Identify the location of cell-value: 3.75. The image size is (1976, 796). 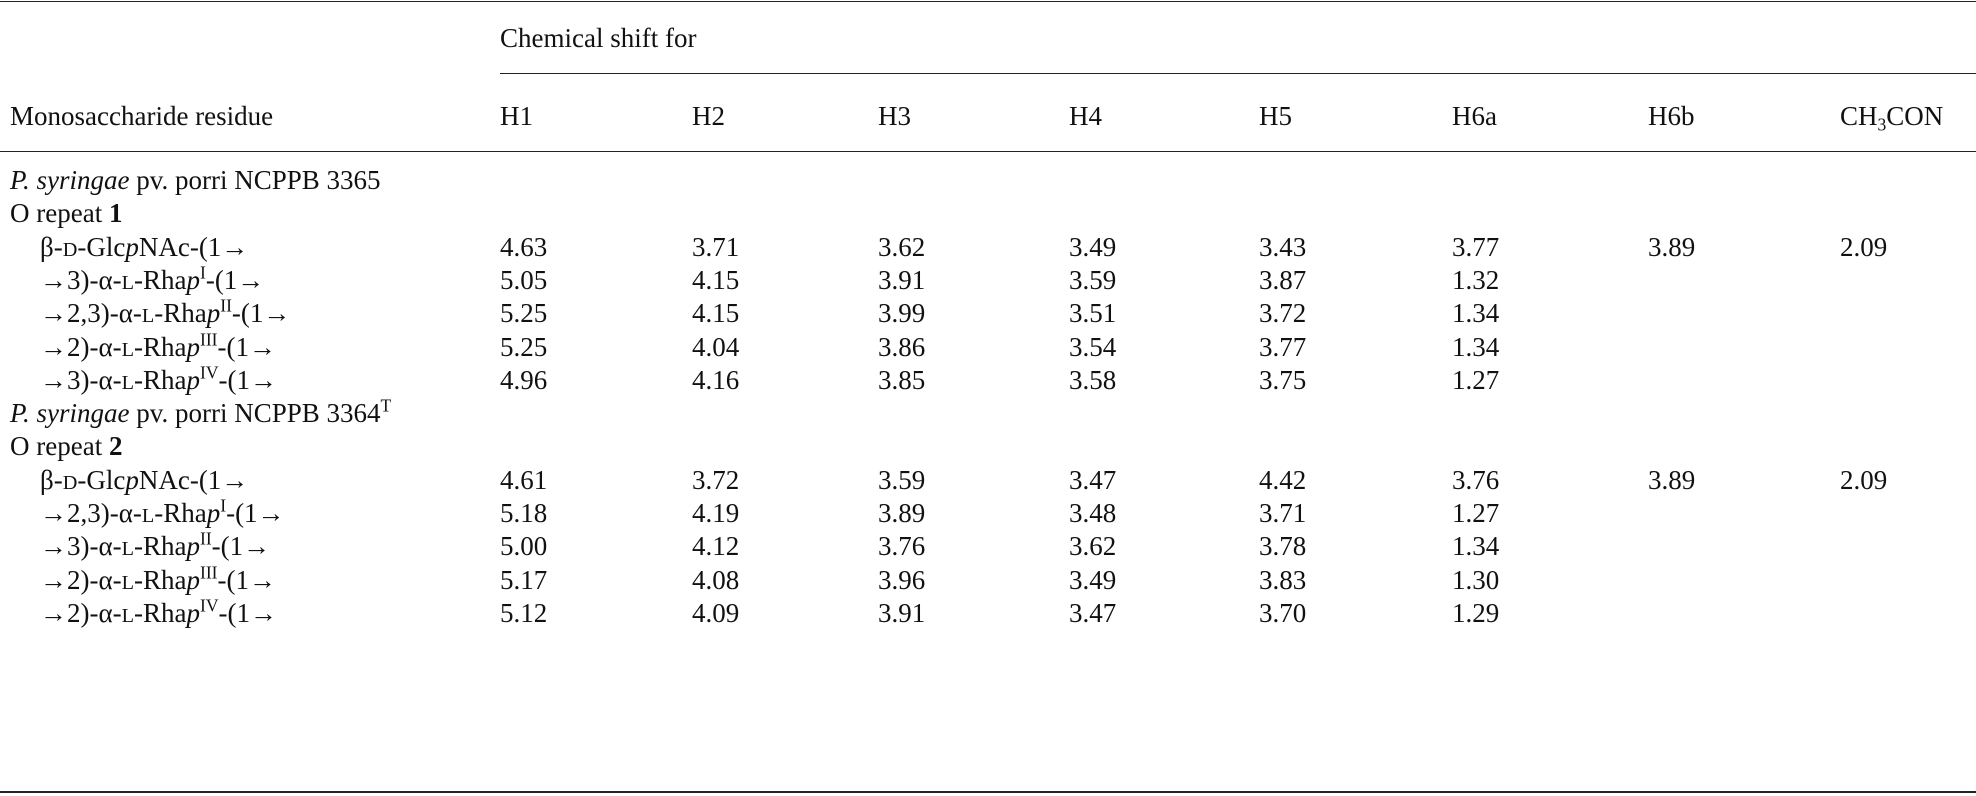
(1282, 380).